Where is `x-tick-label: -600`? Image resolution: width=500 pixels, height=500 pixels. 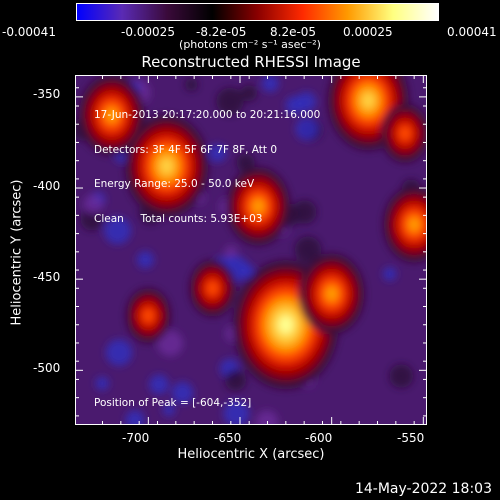
x-tick-label: -600 is located at coordinates (319, 438).